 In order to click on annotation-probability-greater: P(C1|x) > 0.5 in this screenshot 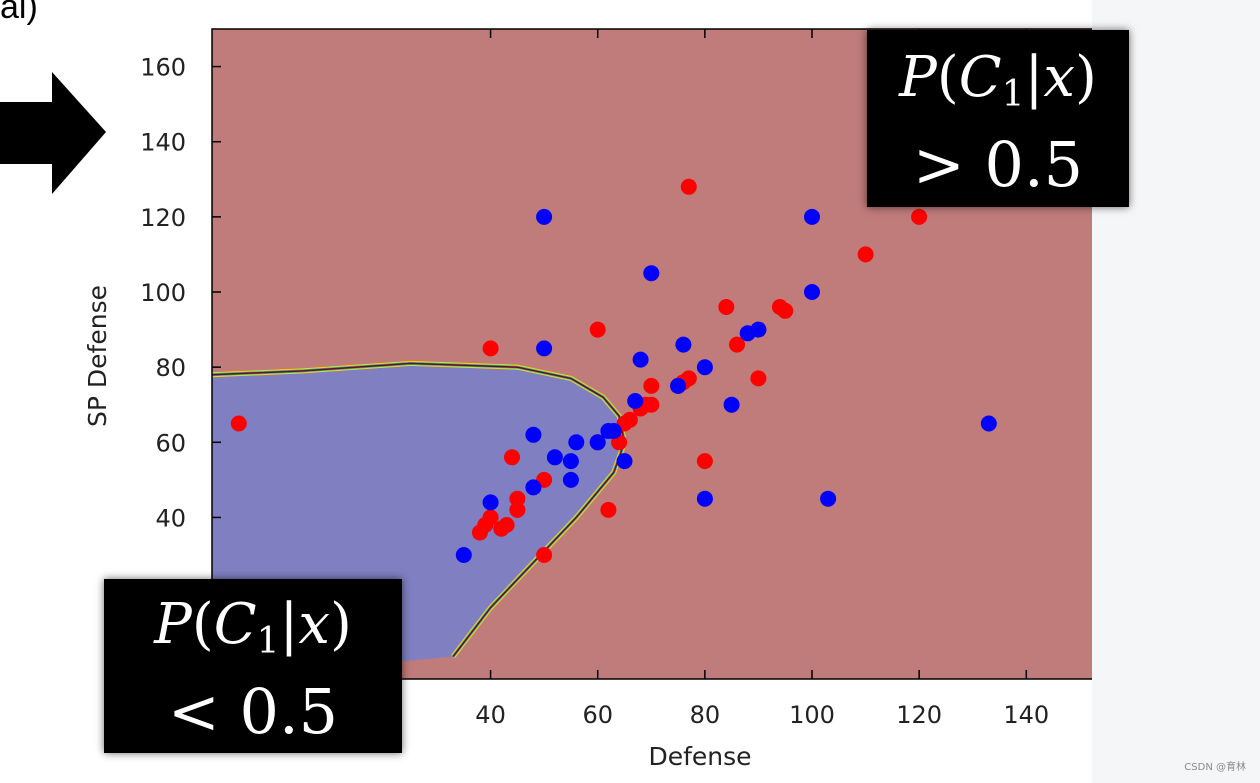, I will do `click(998, 118)`.